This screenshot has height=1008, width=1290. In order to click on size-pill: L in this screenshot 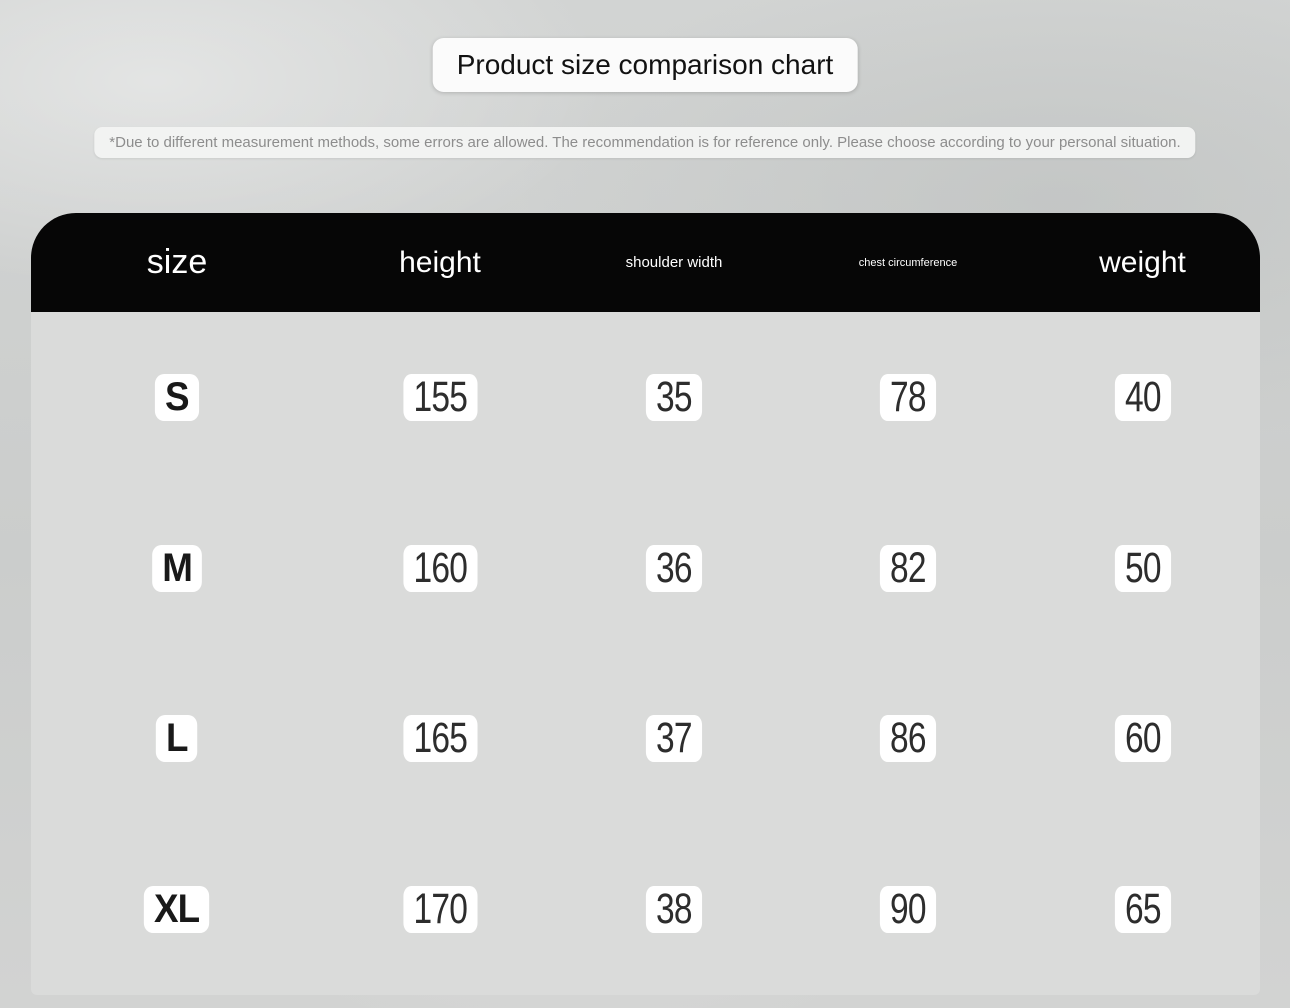, I will do `click(177, 739)`.